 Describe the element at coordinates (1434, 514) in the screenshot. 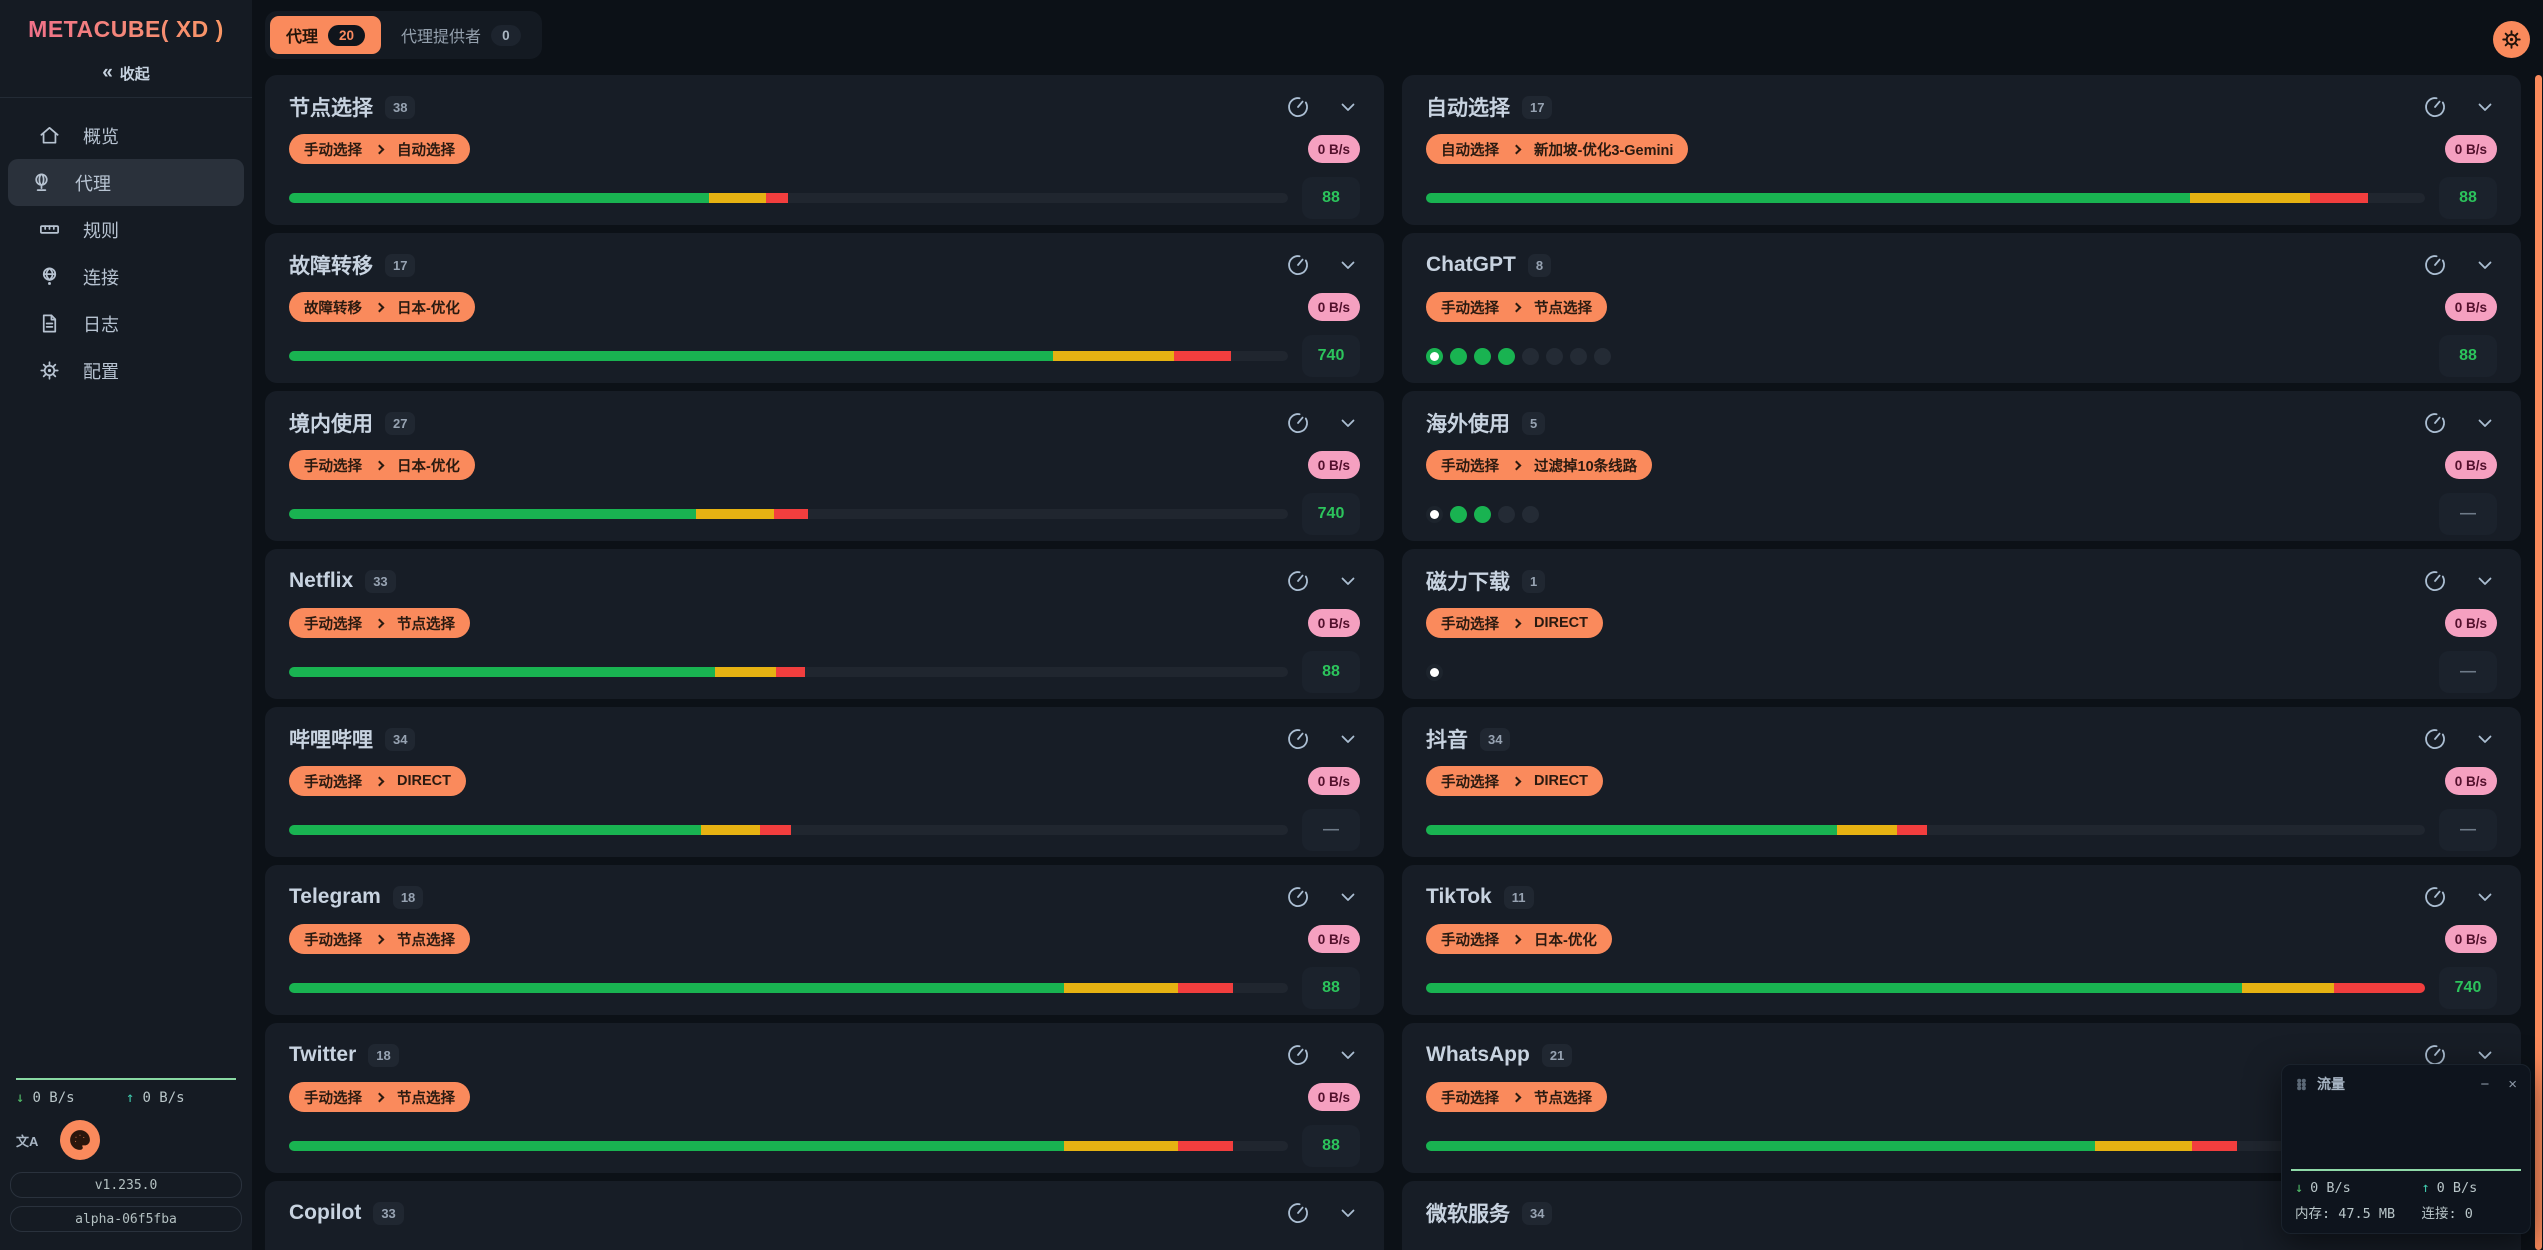

I see `node-dot-current-idle` at that location.